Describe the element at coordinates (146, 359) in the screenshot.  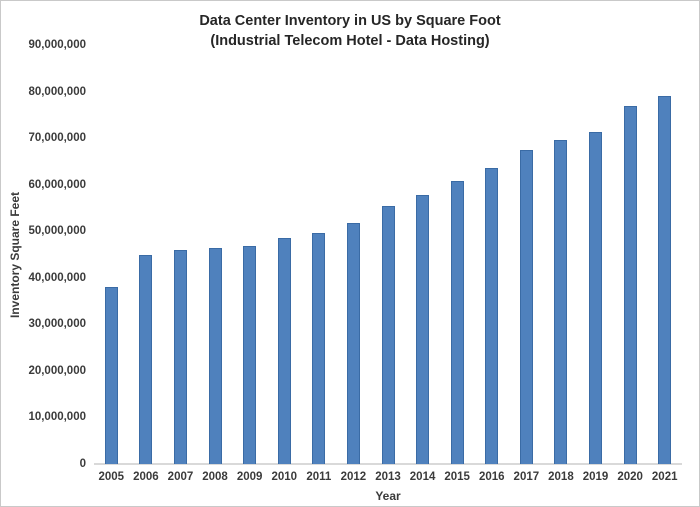
I see `bar-2006` at that location.